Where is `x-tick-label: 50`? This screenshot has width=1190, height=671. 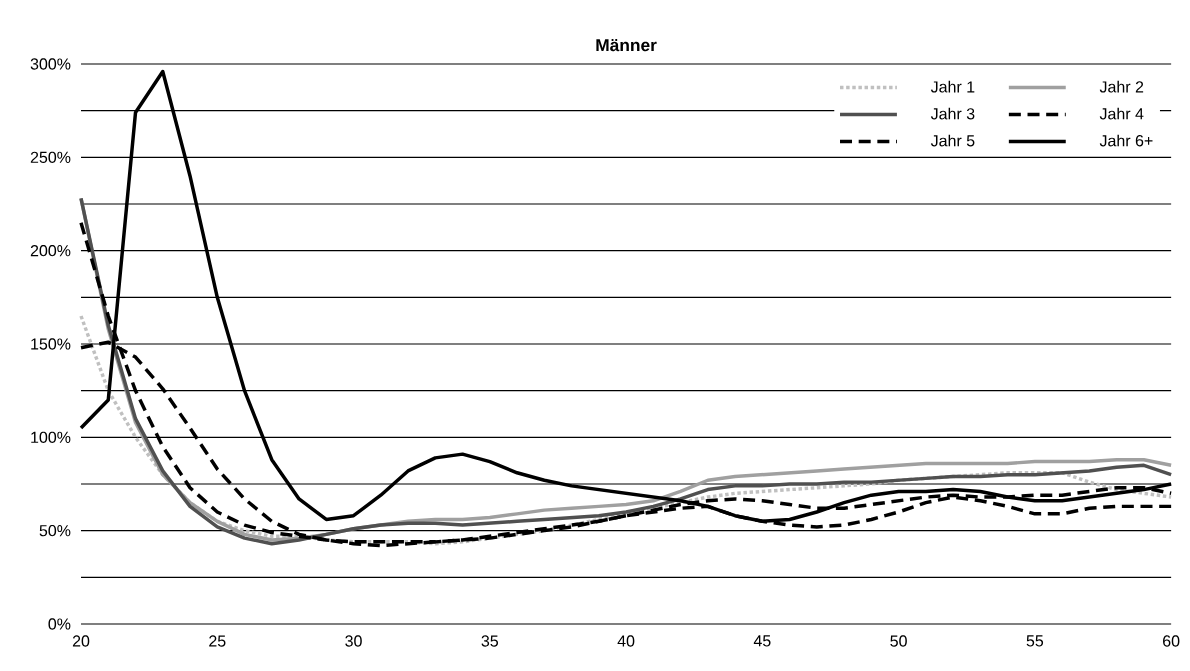
x-tick-label: 50 is located at coordinates (898, 641).